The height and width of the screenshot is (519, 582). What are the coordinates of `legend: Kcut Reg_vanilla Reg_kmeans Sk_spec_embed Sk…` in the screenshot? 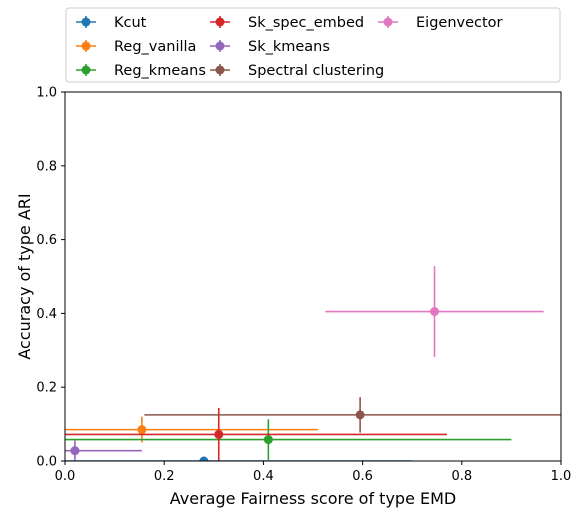 It's located at (313, 45).